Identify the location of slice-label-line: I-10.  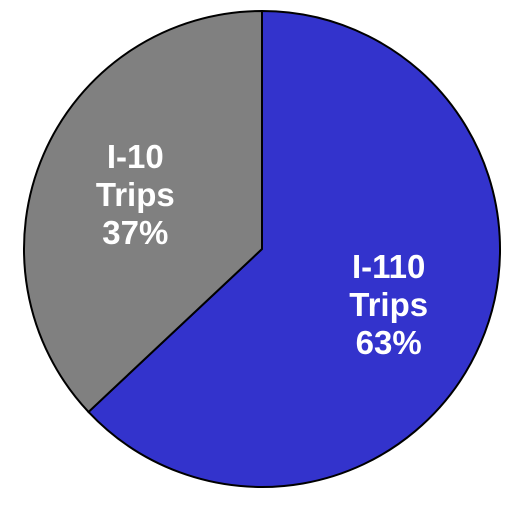
(135, 156).